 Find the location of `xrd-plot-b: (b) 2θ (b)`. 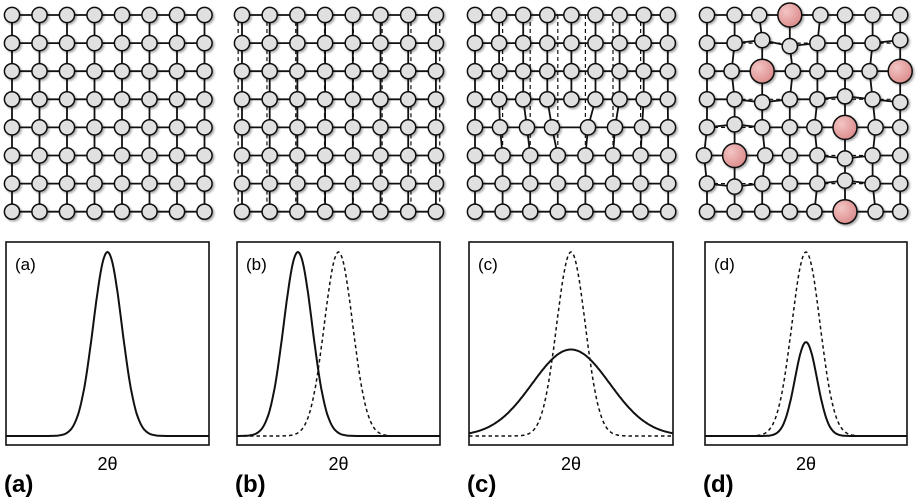

xrd-plot-b: (b) 2θ (b) is located at coordinates (338, 369).